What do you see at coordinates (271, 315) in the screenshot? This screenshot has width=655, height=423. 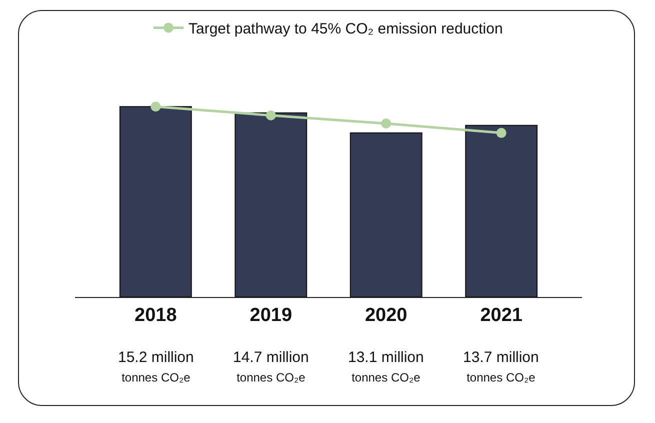 I see `x-tick-label: 2019` at bounding box center [271, 315].